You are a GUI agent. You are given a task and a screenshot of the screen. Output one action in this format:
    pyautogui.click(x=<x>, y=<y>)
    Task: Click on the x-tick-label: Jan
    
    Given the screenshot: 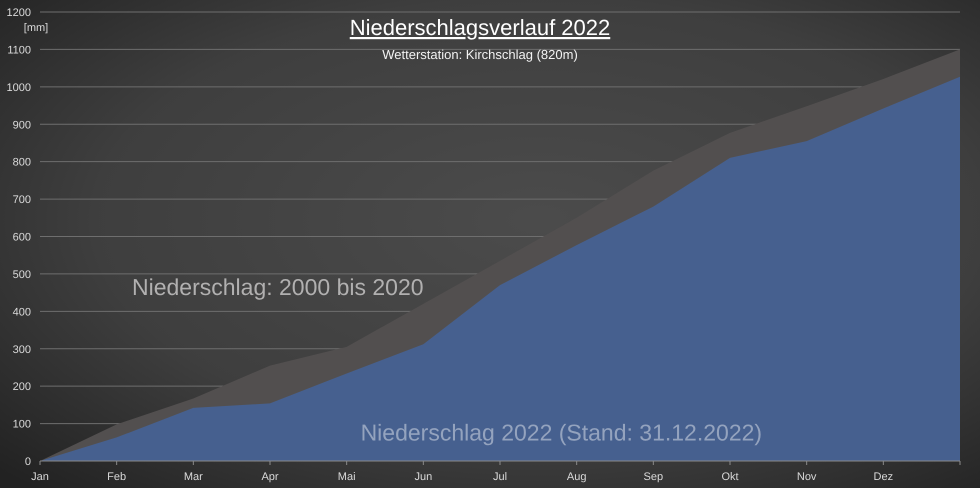 What is the action you would take?
    pyautogui.click(x=40, y=477)
    